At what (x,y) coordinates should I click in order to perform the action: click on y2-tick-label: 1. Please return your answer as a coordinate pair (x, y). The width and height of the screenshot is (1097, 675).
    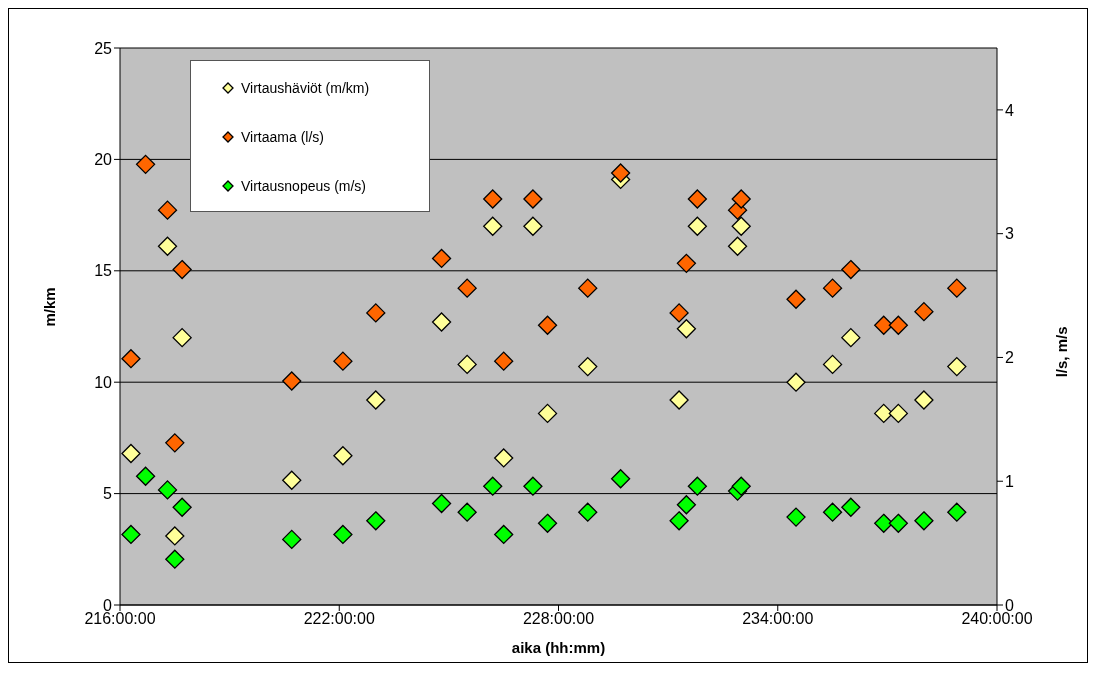
    Looking at the image, I should click on (1009, 481).